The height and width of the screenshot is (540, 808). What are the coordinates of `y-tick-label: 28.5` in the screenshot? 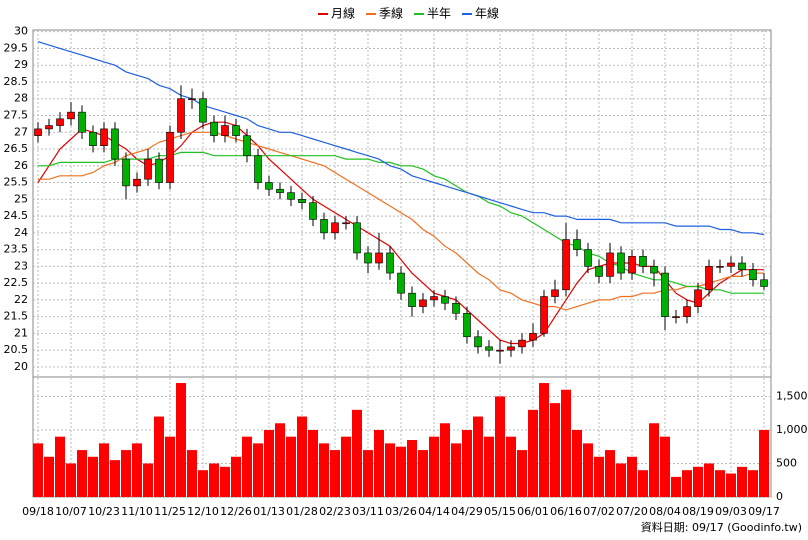 It's located at (16, 81).